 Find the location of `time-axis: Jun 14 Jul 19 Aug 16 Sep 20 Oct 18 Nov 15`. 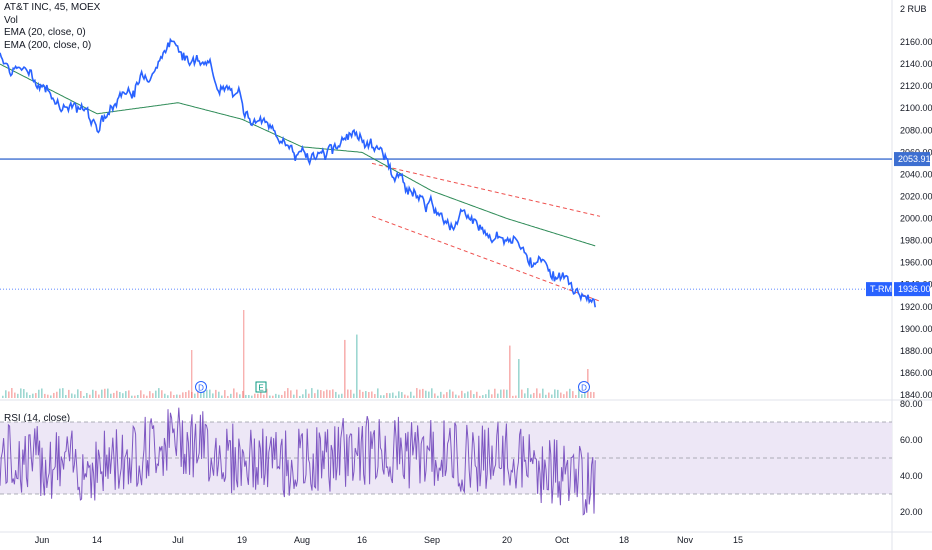

time-axis: Jun 14 Jul 19 Aug 16 Sep 20 Oct 18 Nov 15 is located at coordinates (389, 540).